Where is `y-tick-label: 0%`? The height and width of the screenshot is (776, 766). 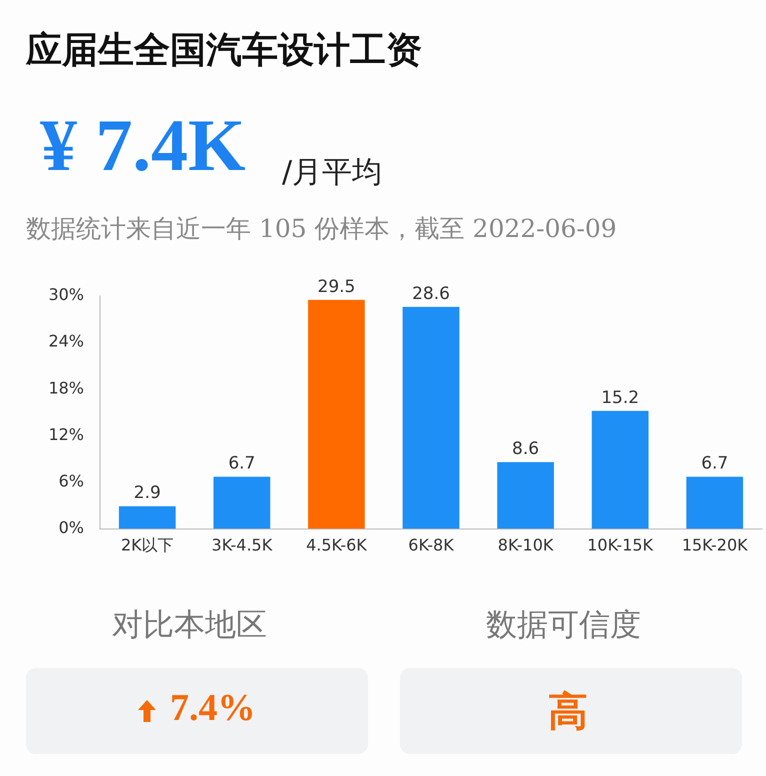 y-tick-label: 0% is located at coordinates (71, 527).